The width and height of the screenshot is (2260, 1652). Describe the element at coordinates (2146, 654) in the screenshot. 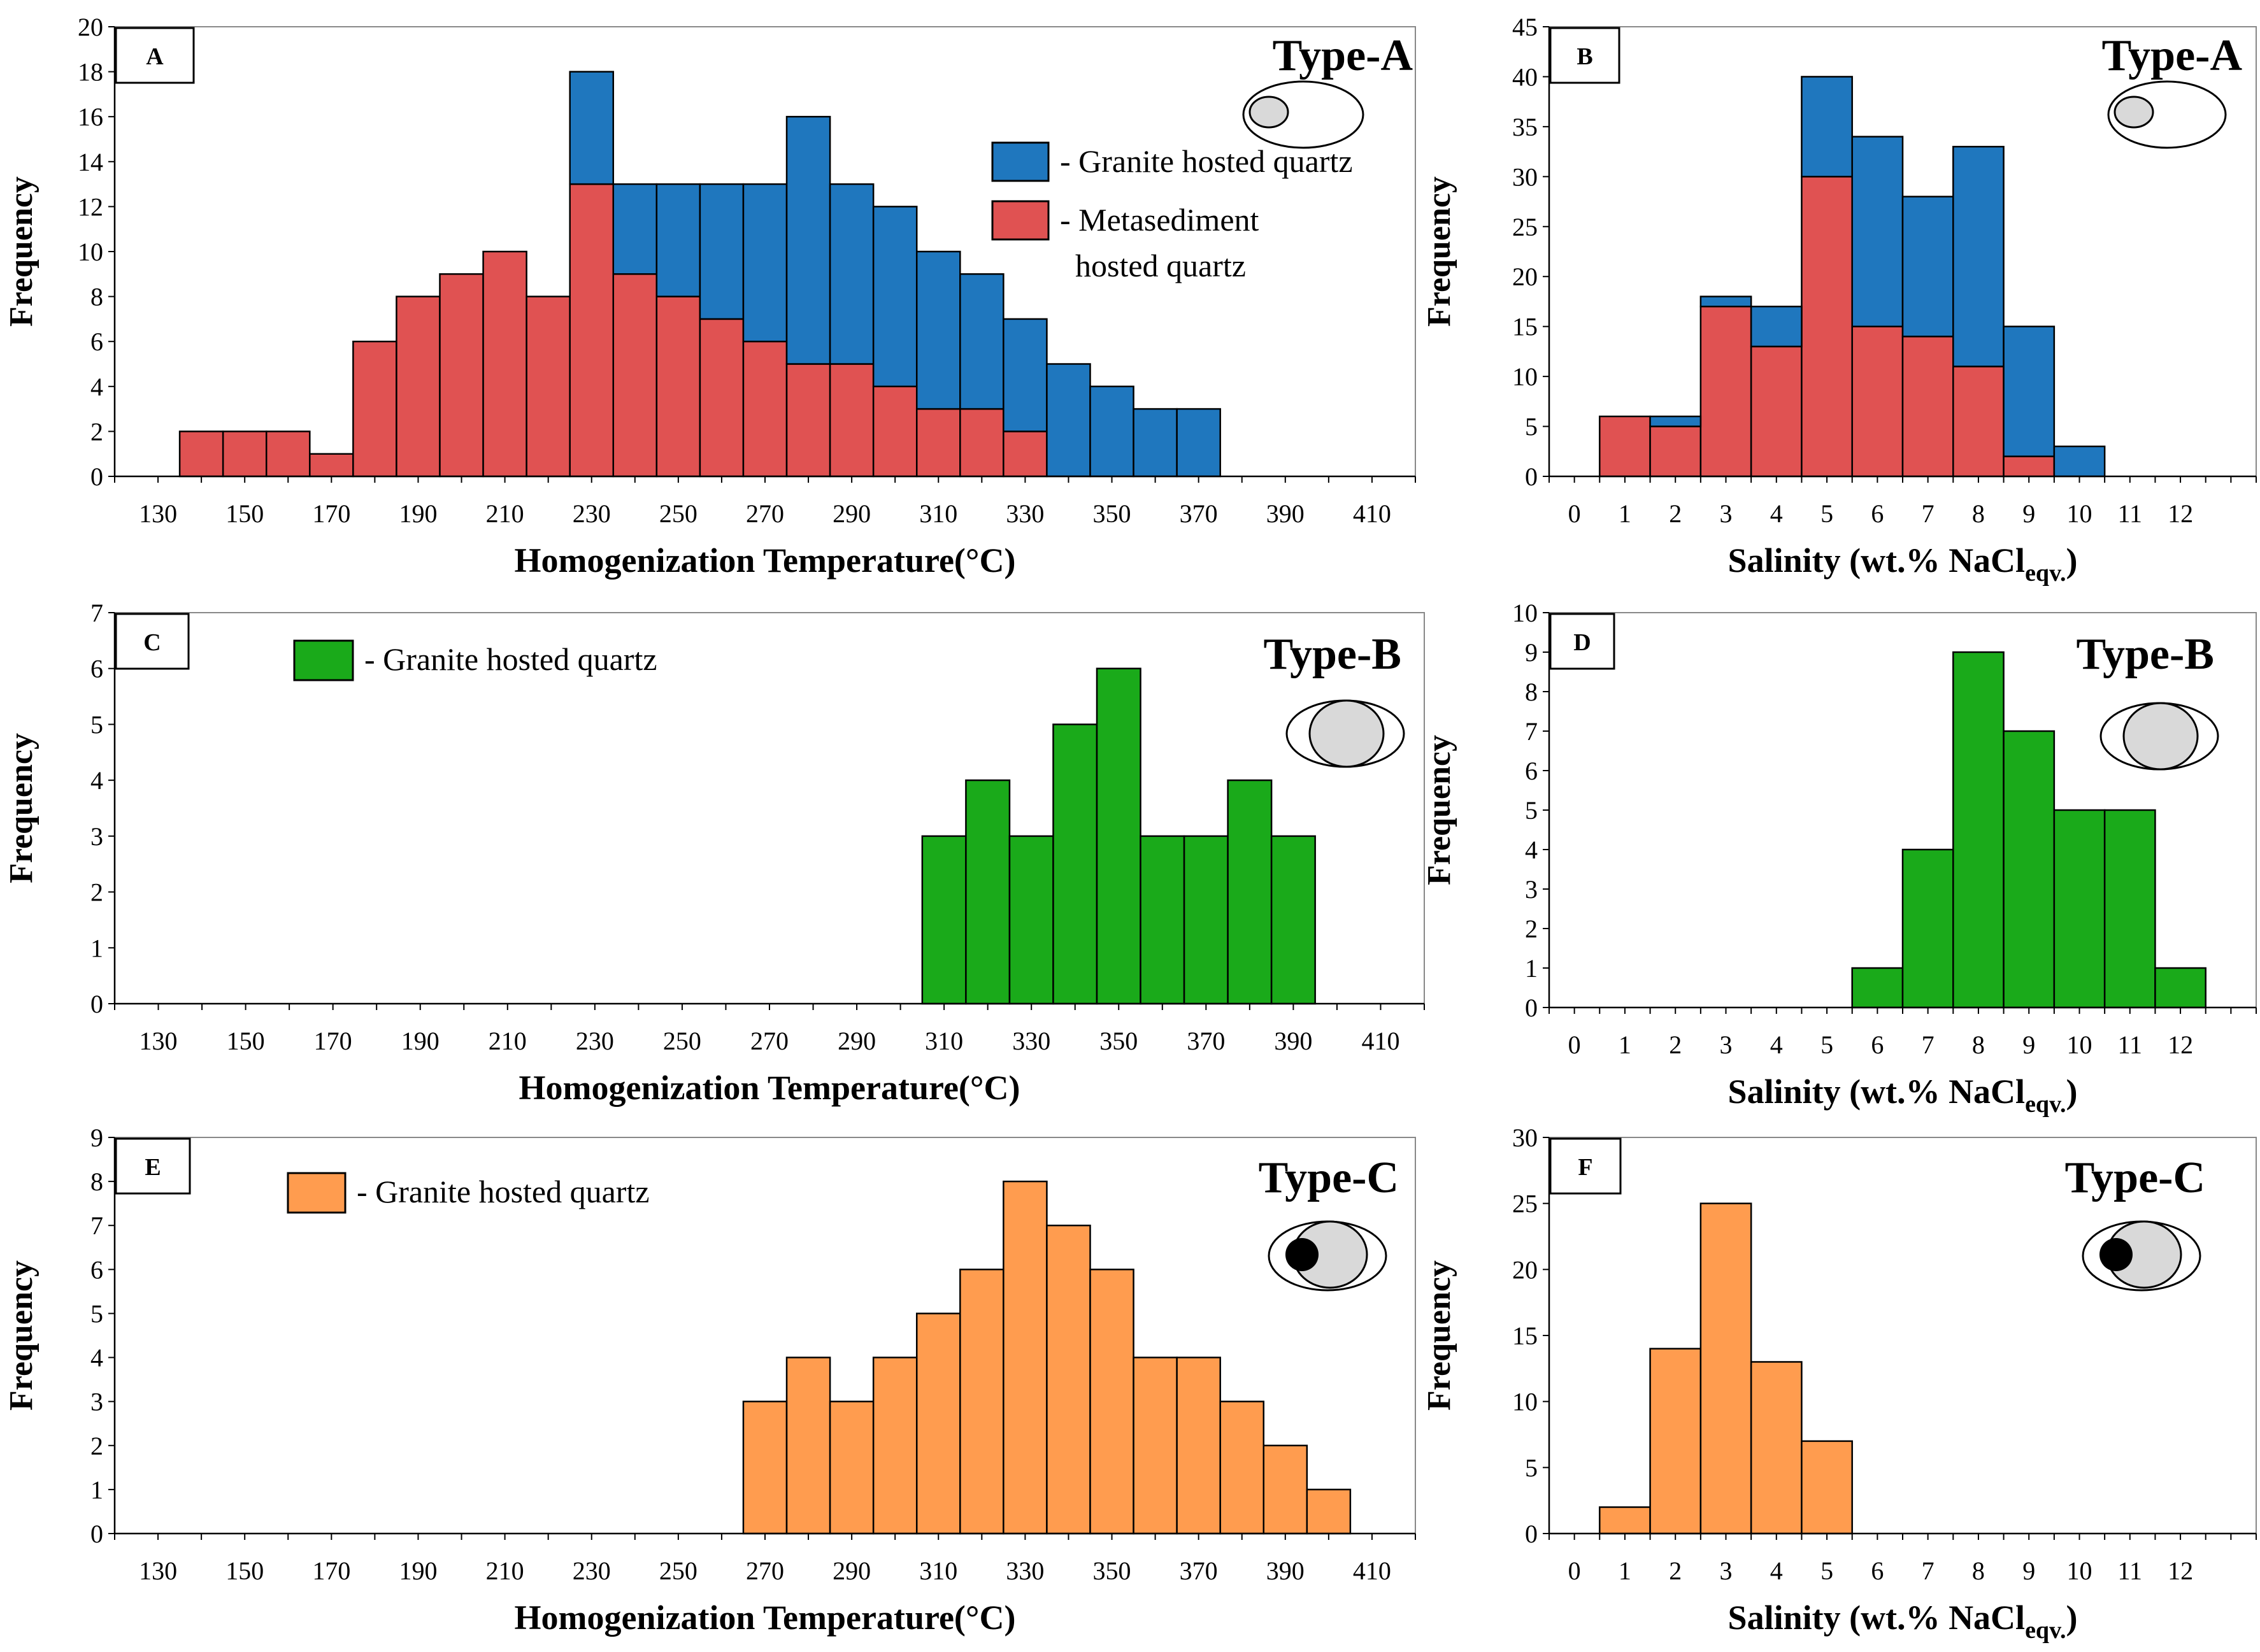

I see `type-label: Type-B` at that location.